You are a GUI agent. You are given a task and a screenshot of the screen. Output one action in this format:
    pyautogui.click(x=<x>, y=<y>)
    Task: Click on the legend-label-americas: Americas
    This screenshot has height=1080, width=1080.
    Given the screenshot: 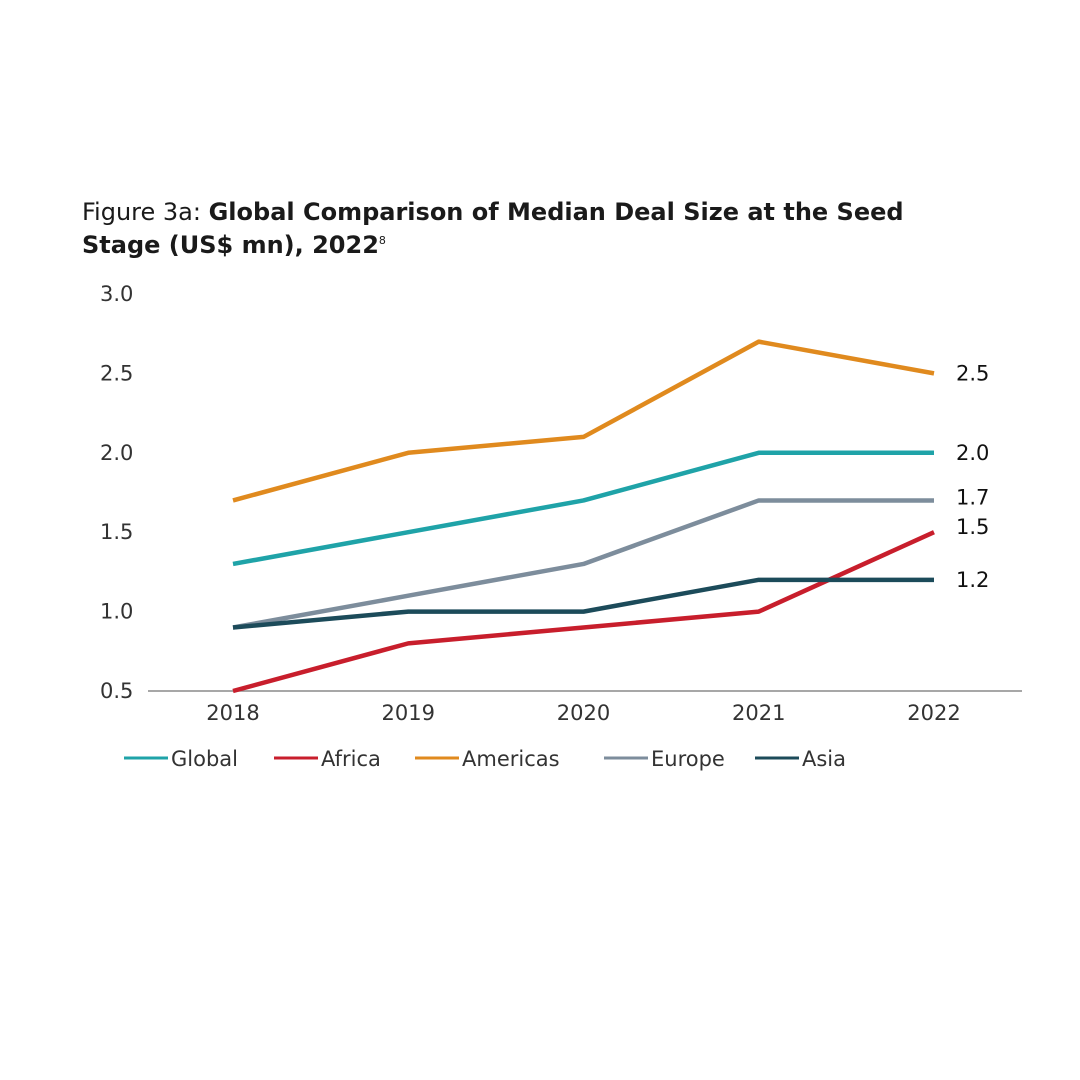 What is the action you would take?
    pyautogui.click(x=511, y=759)
    